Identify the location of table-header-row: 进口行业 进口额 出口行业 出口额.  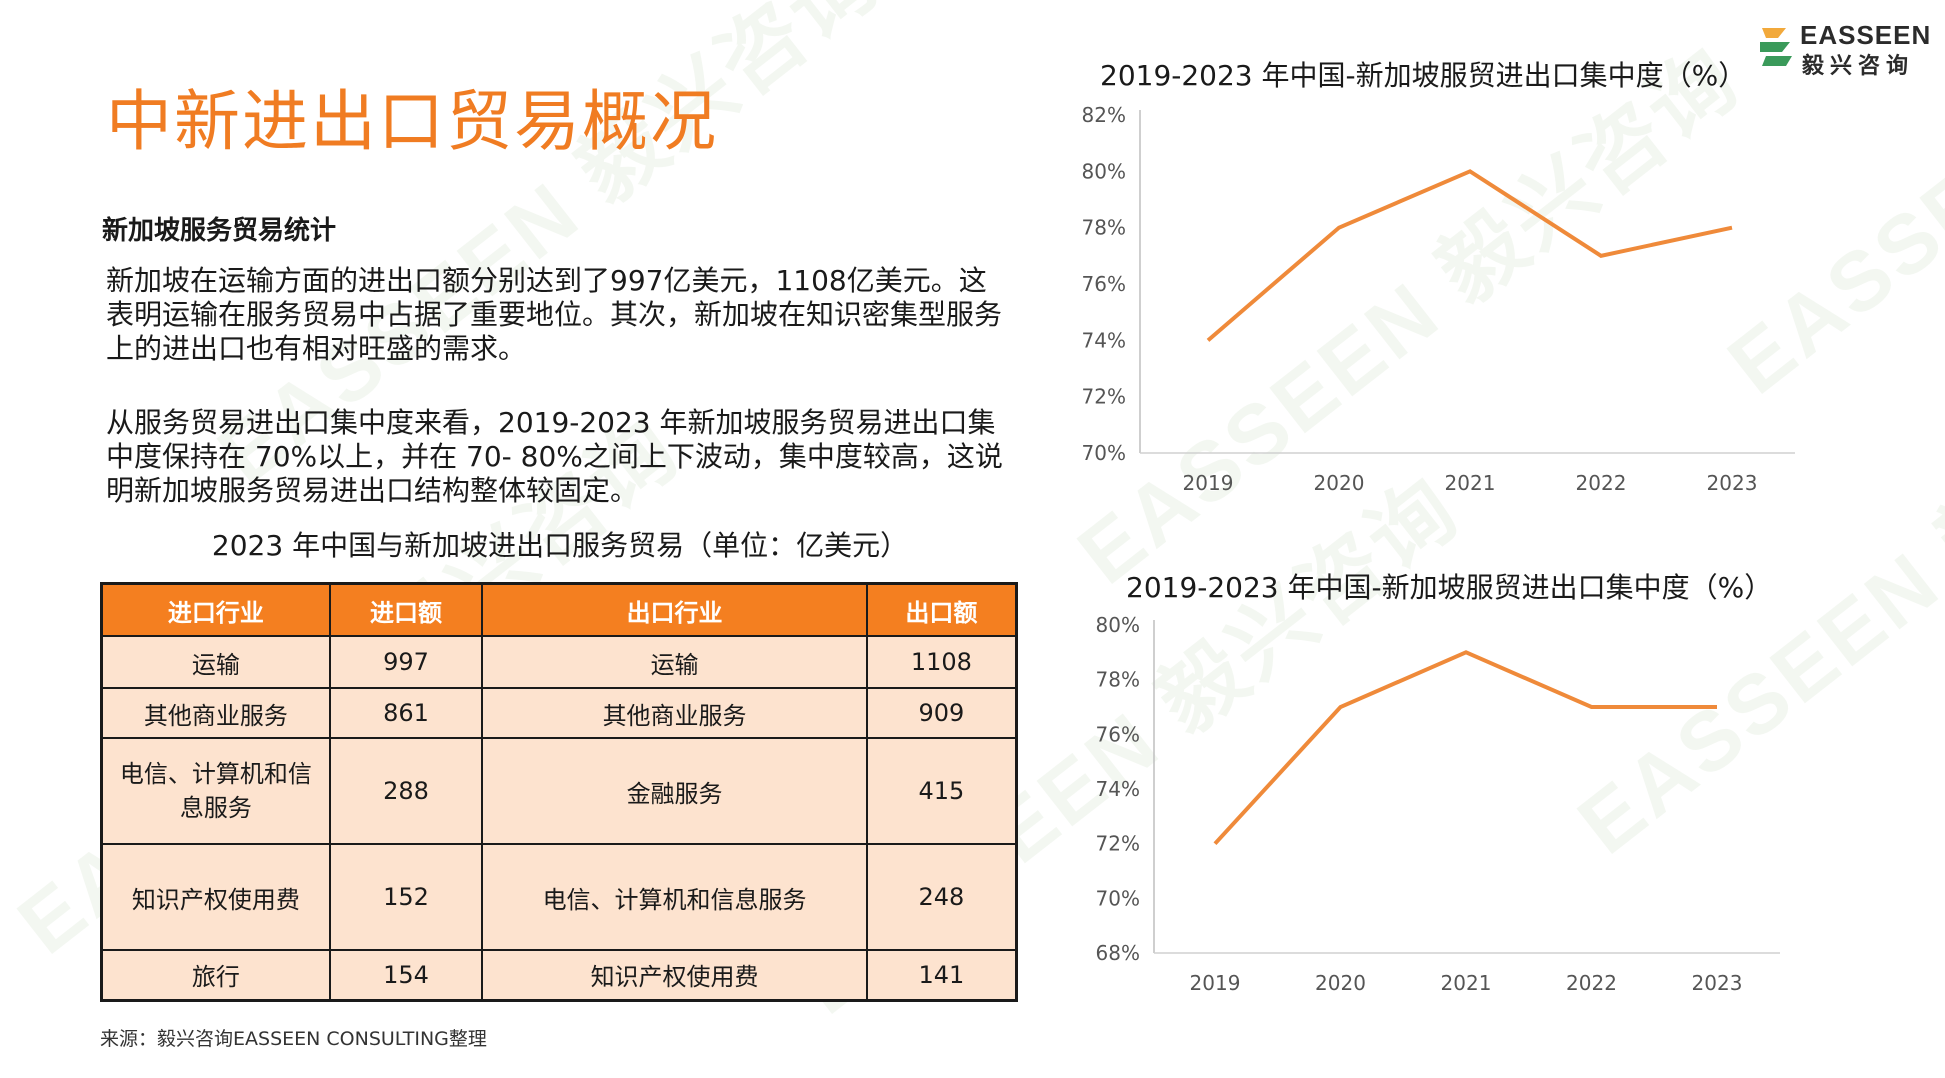
(559, 609).